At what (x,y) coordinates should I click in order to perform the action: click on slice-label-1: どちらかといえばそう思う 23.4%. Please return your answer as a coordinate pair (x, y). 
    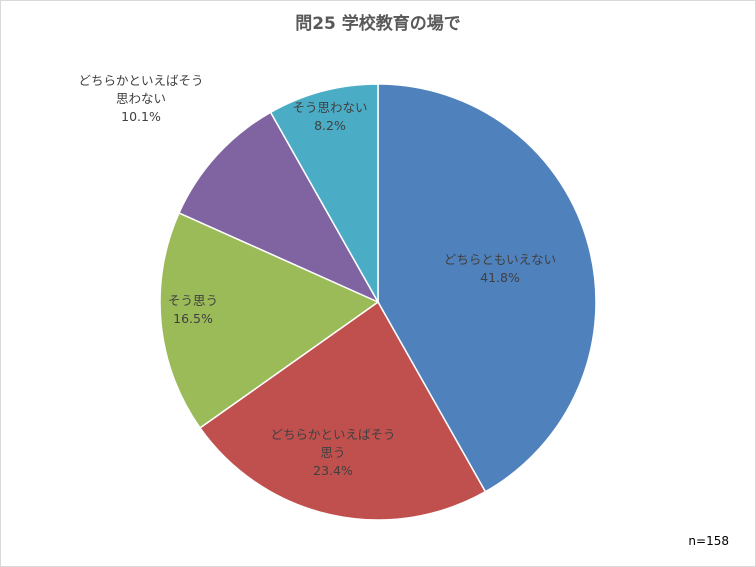
    Looking at the image, I should click on (332, 452).